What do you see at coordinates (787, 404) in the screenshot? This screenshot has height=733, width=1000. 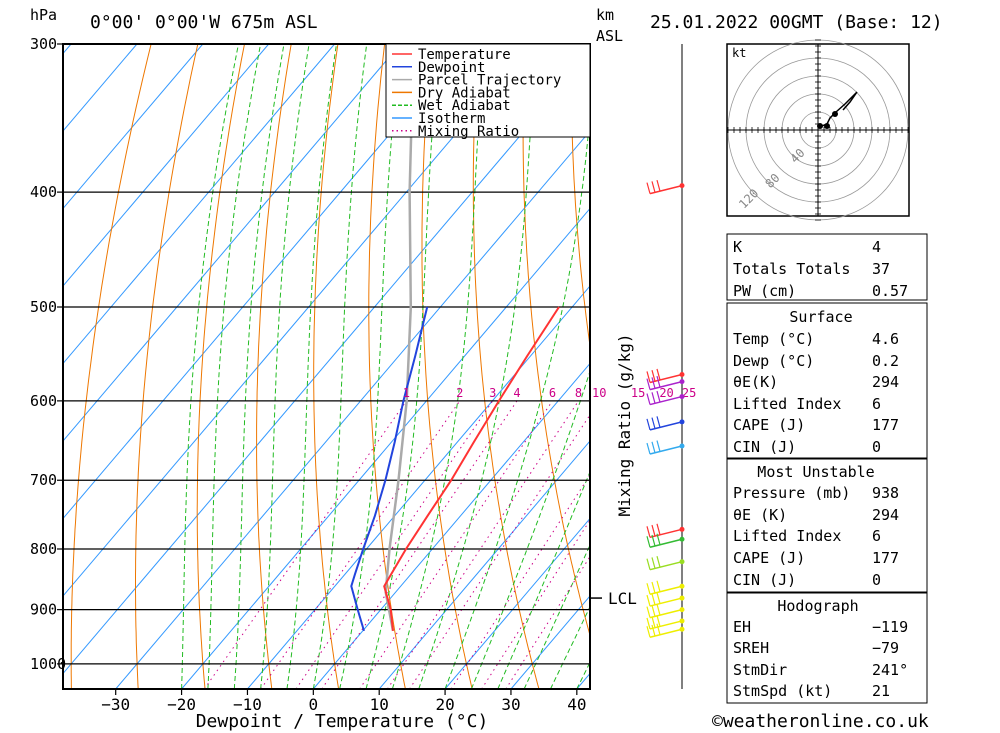 I see `surface-label: Lifted Index` at bounding box center [787, 404].